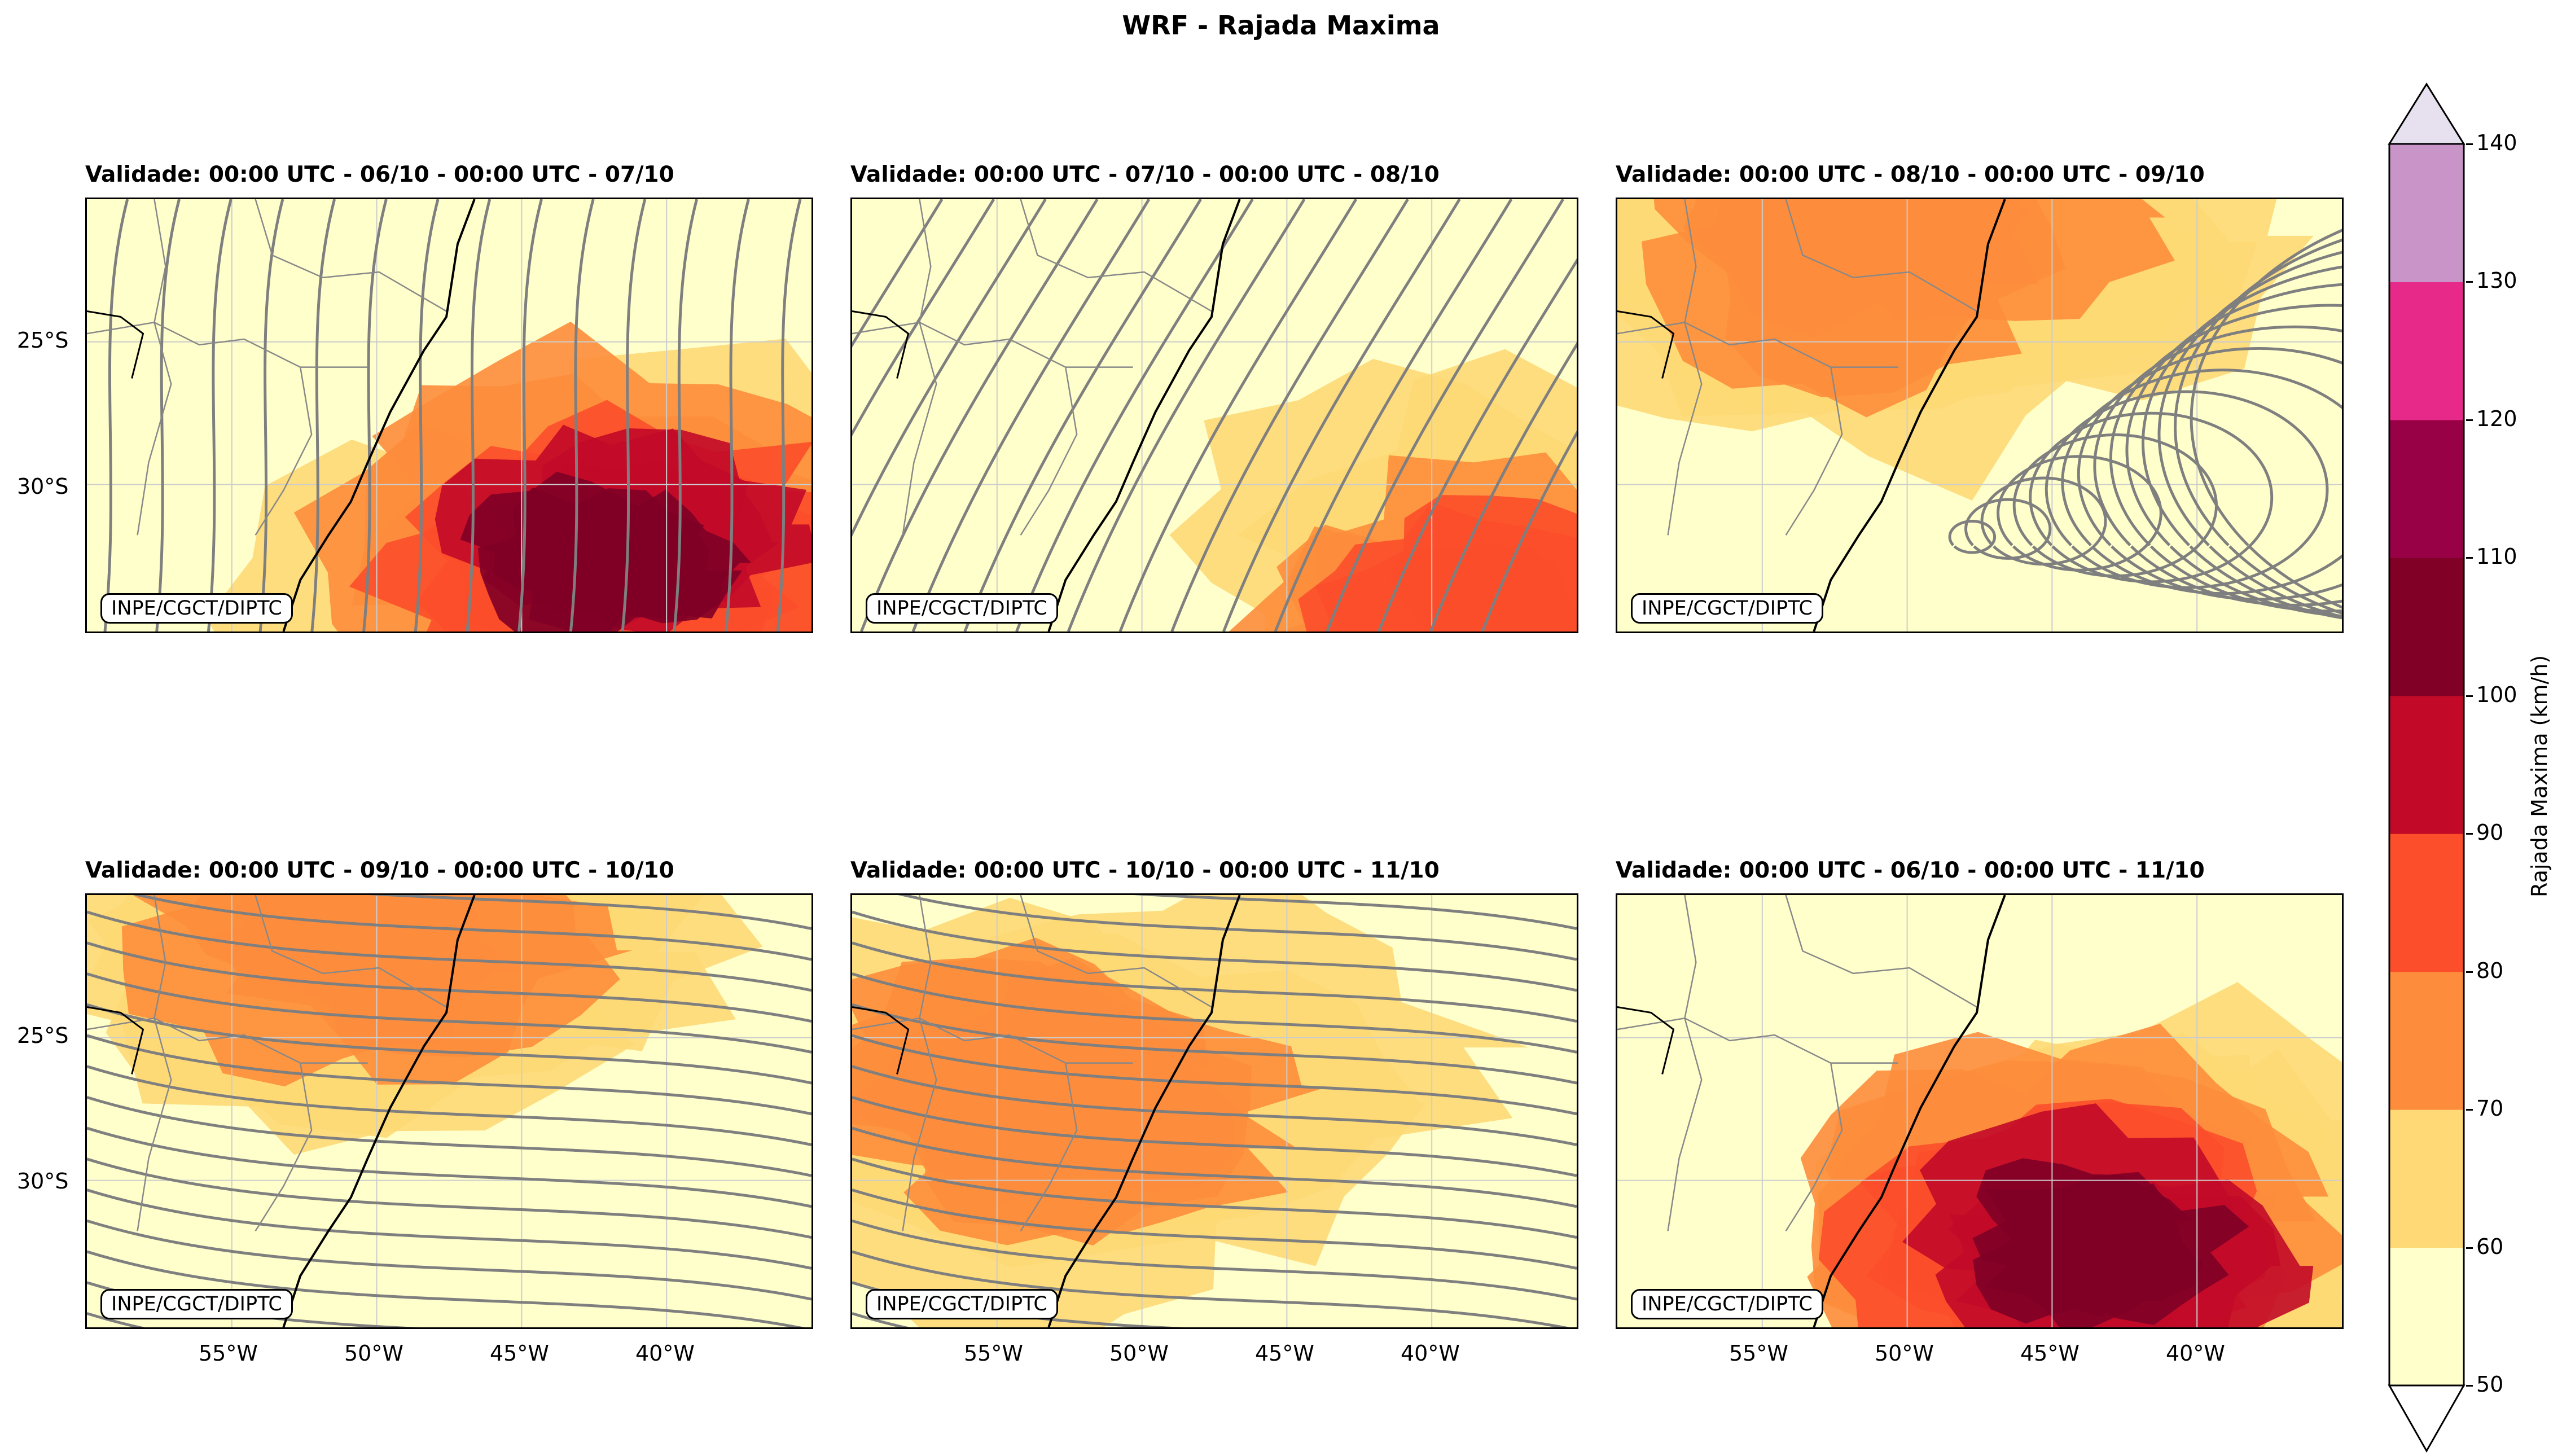 This screenshot has height=1456, width=2562. I want to click on lon-tick-50w-panel6: 50°W, so click(1904, 1354).